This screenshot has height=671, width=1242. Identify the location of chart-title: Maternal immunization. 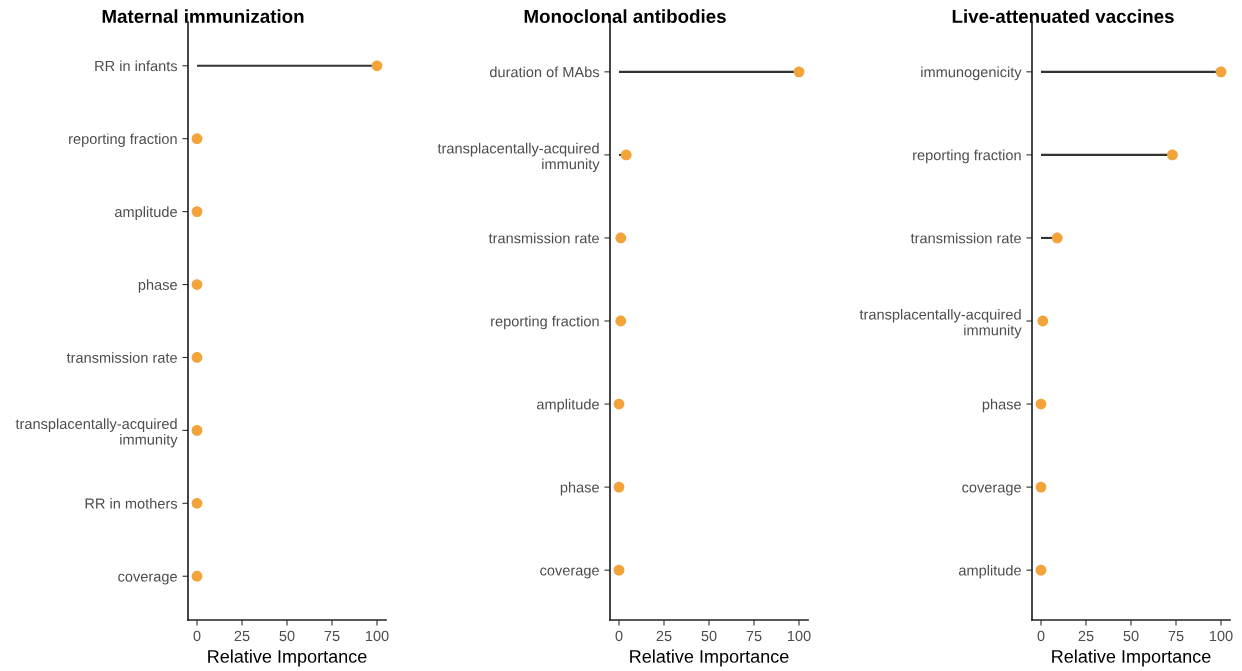
(203, 16).